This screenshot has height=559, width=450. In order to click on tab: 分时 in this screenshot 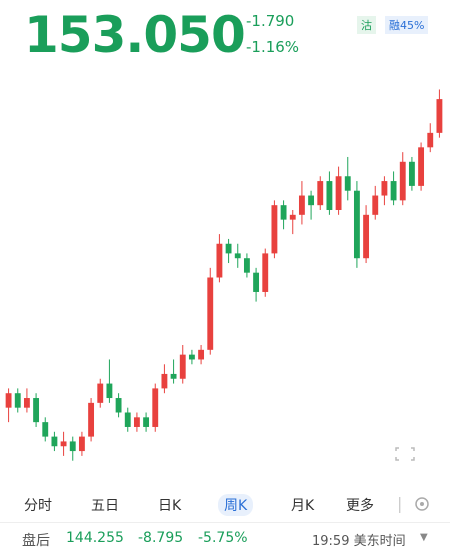, I will do `click(38, 506)`.